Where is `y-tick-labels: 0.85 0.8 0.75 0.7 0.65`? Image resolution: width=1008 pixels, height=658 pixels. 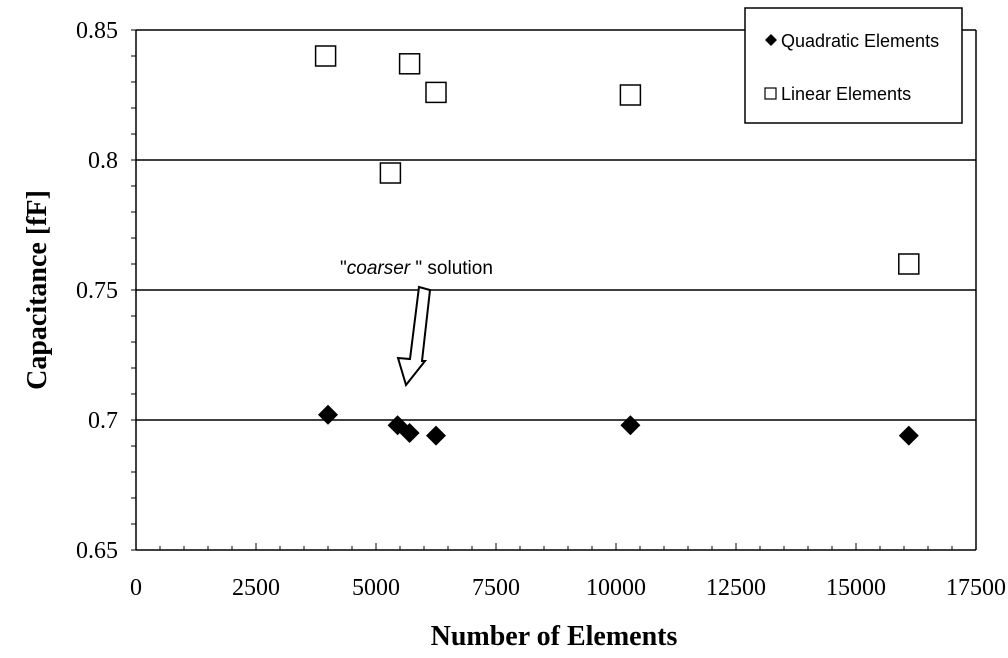 y-tick-labels: 0.85 0.8 0.75 0.7 0.65 is located at coordinates (97, 291).